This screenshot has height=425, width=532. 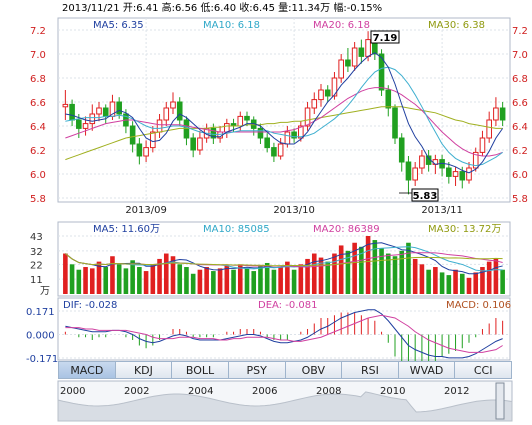 What do you see at coordinates (264, 391) in the screenshot?
I see `timeline-year: 2006` at bounding box center [264, 391].